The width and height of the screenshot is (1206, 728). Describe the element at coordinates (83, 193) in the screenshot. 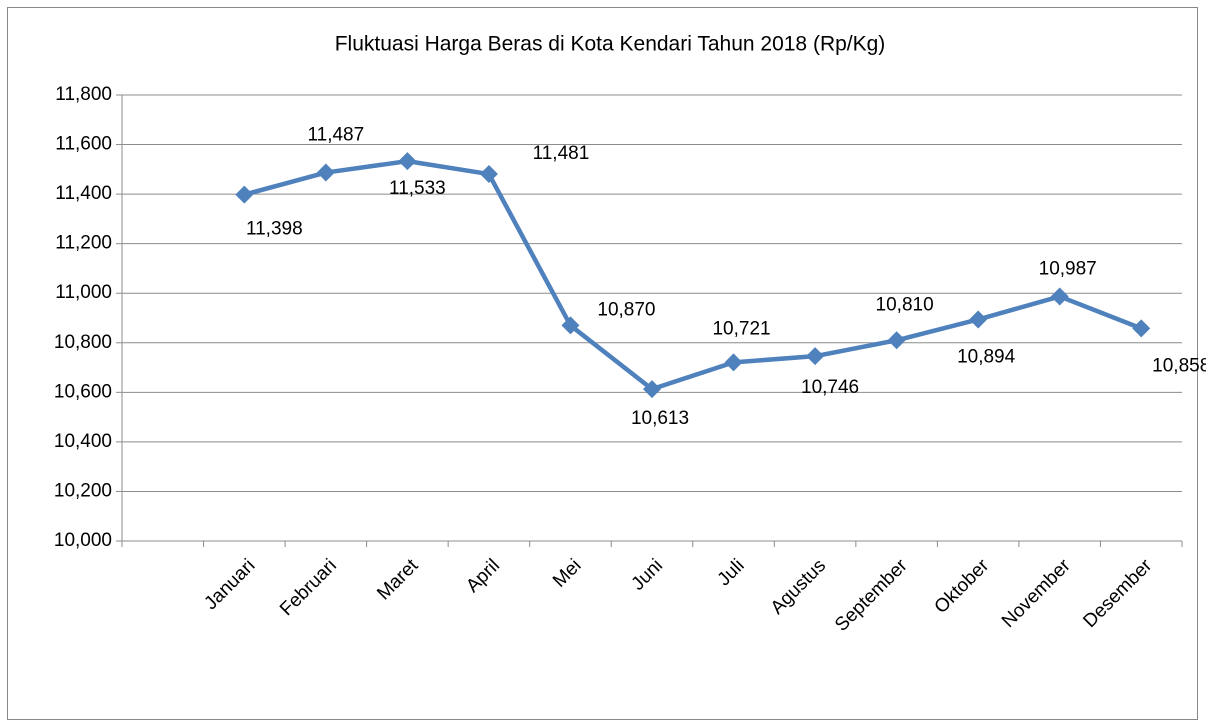

I see `y-tick-label: 11,400` at that location.